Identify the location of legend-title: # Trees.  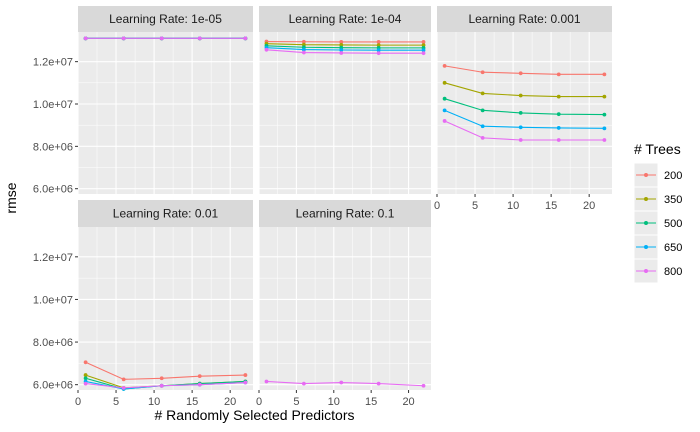
(657, 149).